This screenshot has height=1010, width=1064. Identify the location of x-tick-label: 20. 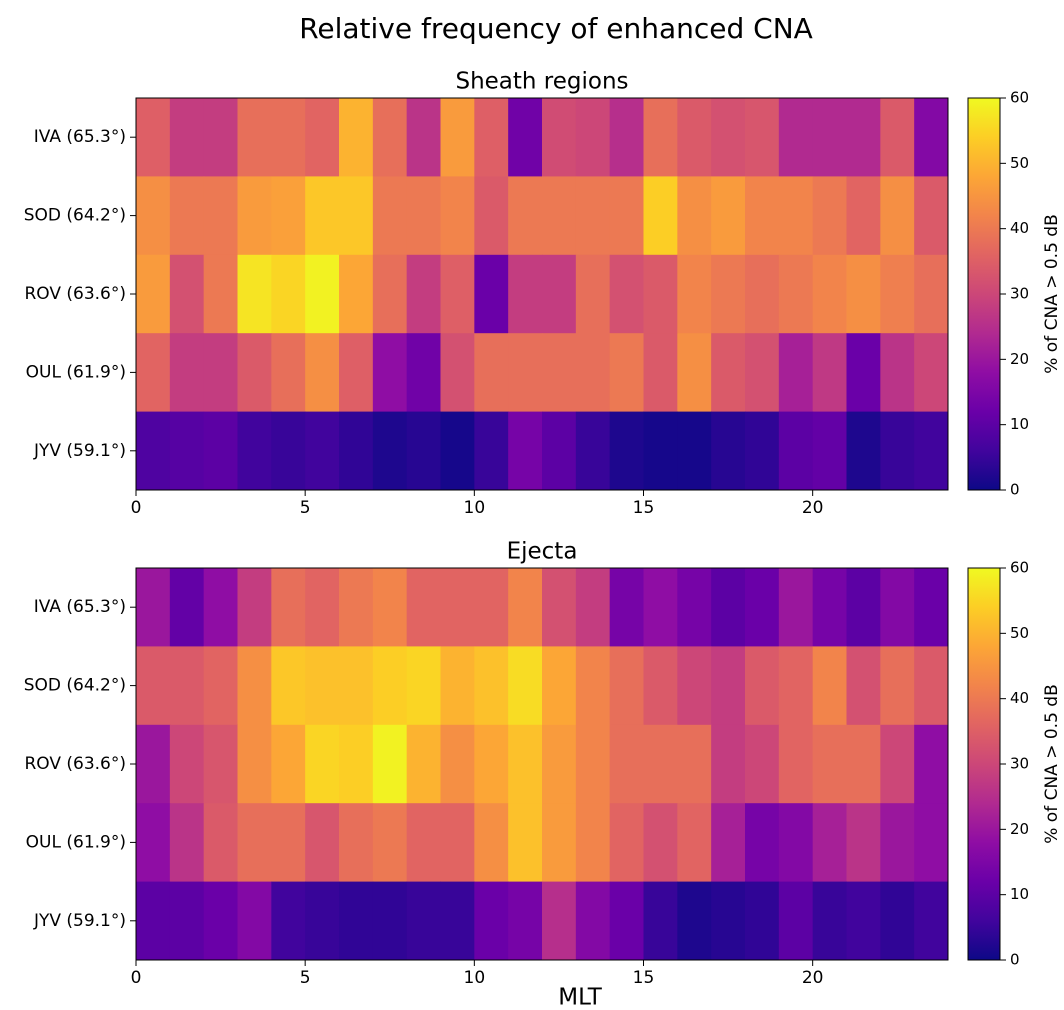
(813, 508).